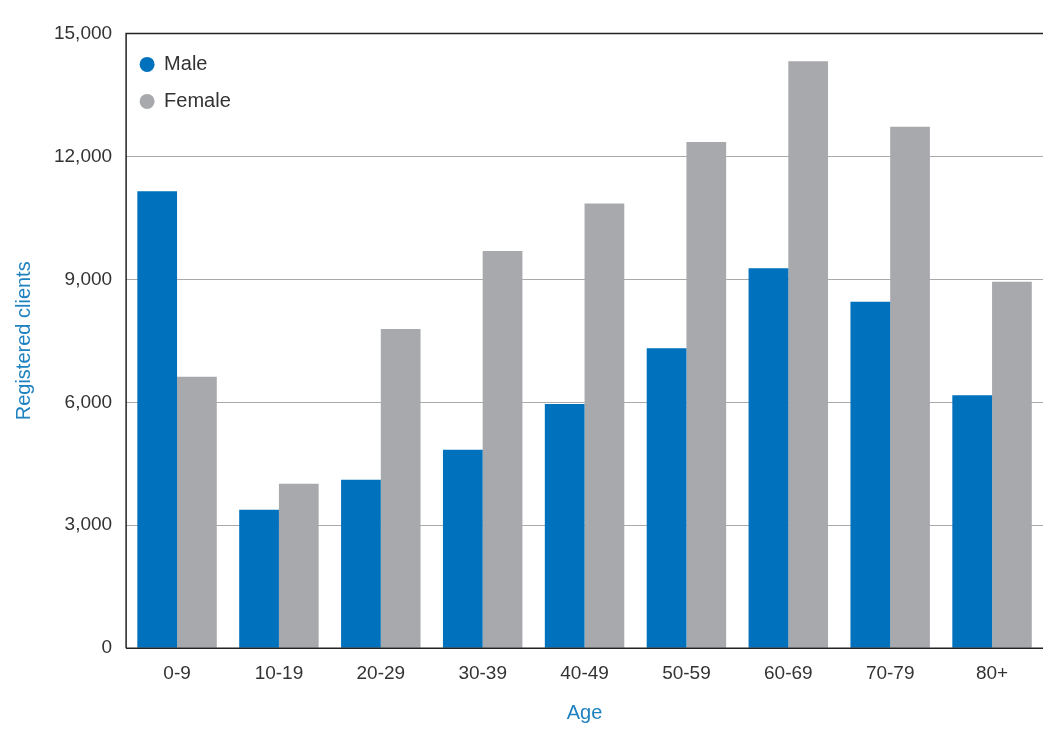 The width and height of the screenshot is (1055, 737). I want to click on x-tick-label: 60-69, so click(788, 672).